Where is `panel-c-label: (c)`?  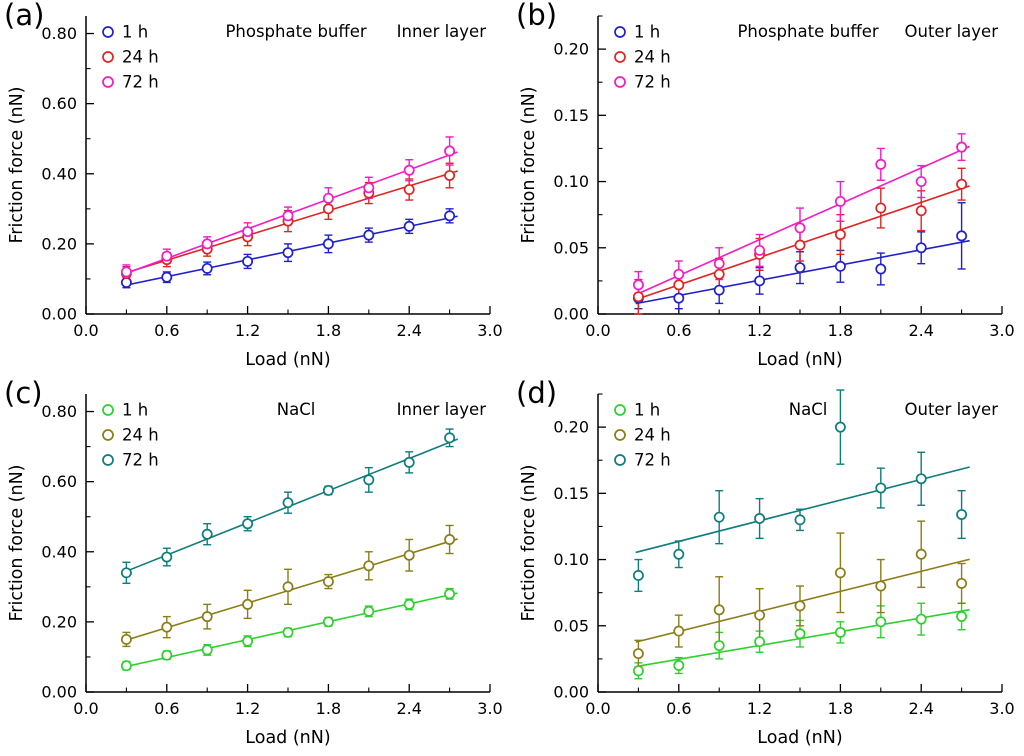 panel-c-label: (c) is located at coordinates (23, 393).